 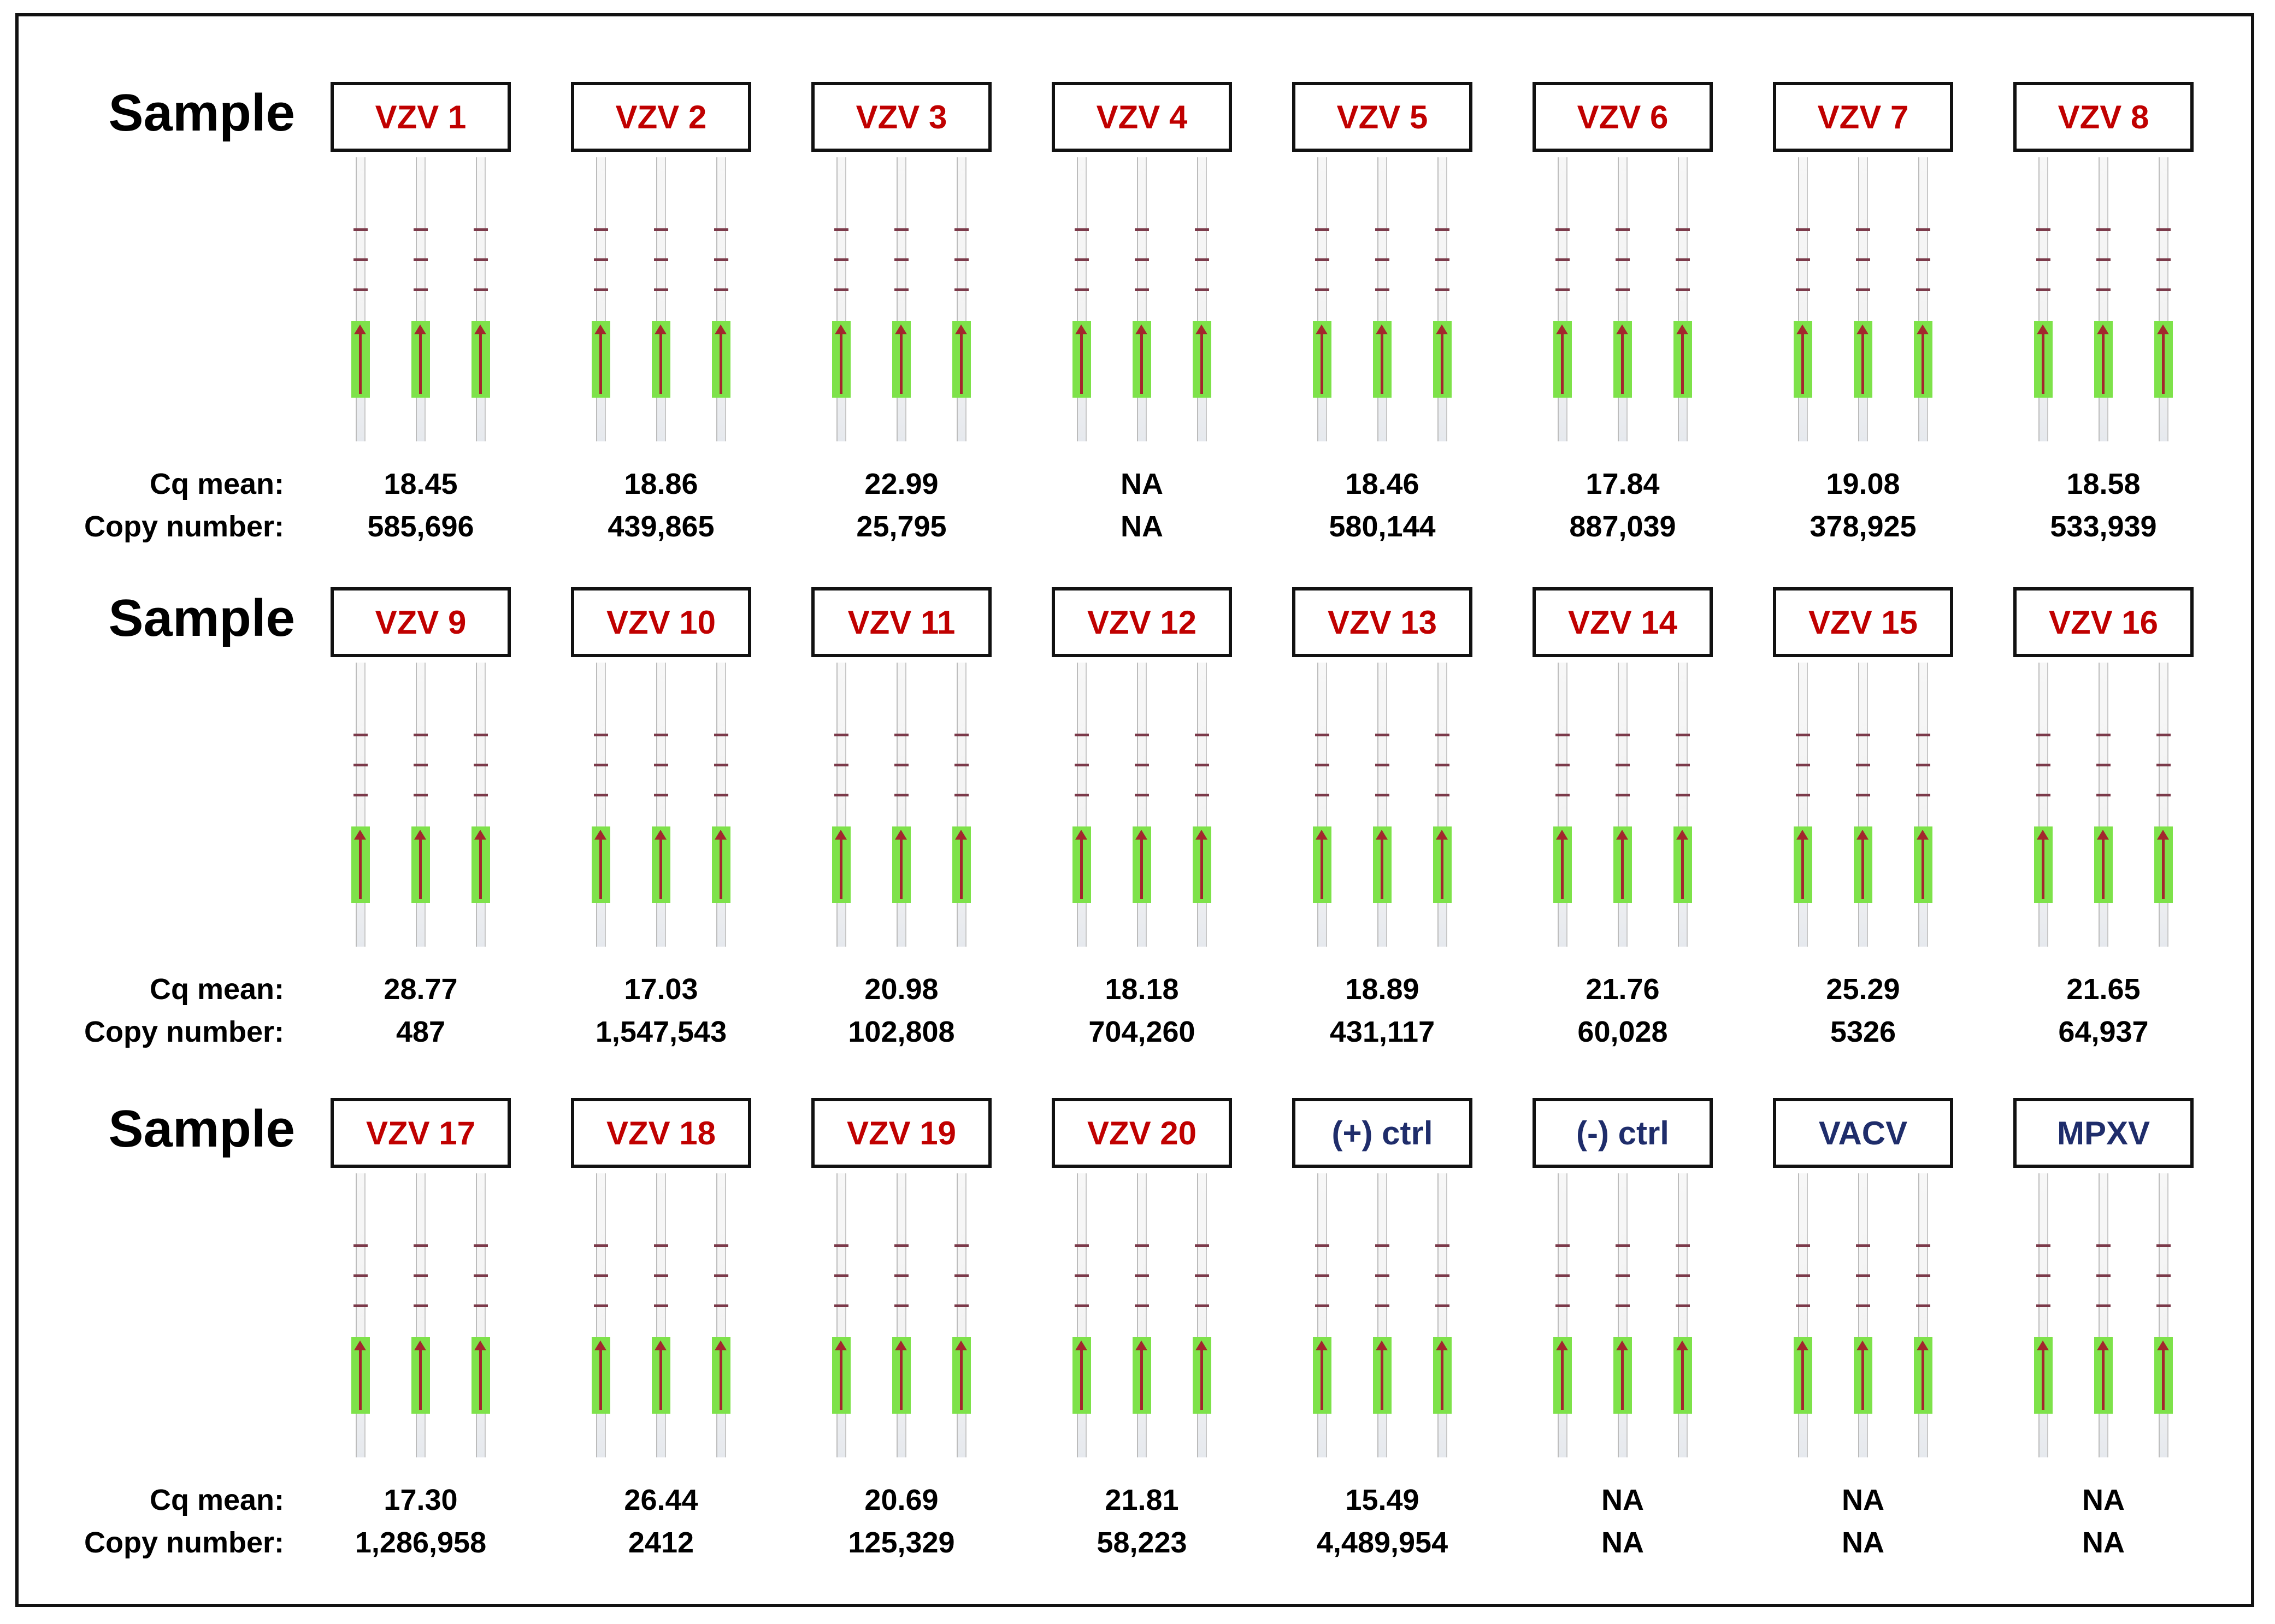 I want to click on cq-mean-value: 18.86, so click(x=661, y=484).